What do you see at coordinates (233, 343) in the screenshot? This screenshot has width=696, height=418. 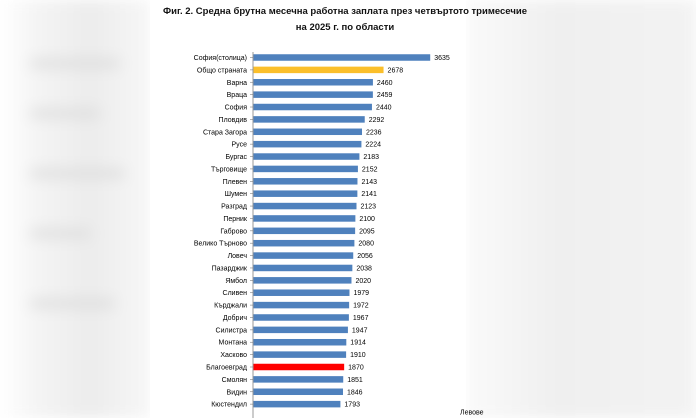 I see `category-label: Монтана` at bounding box center [233, 343].